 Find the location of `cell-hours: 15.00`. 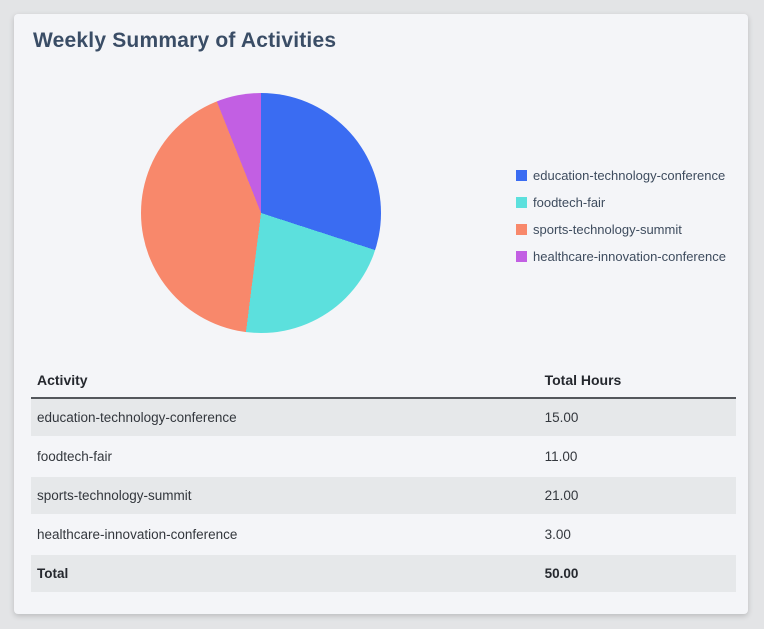

cell-hours: 15.00 is located at coordinates (637, 418).